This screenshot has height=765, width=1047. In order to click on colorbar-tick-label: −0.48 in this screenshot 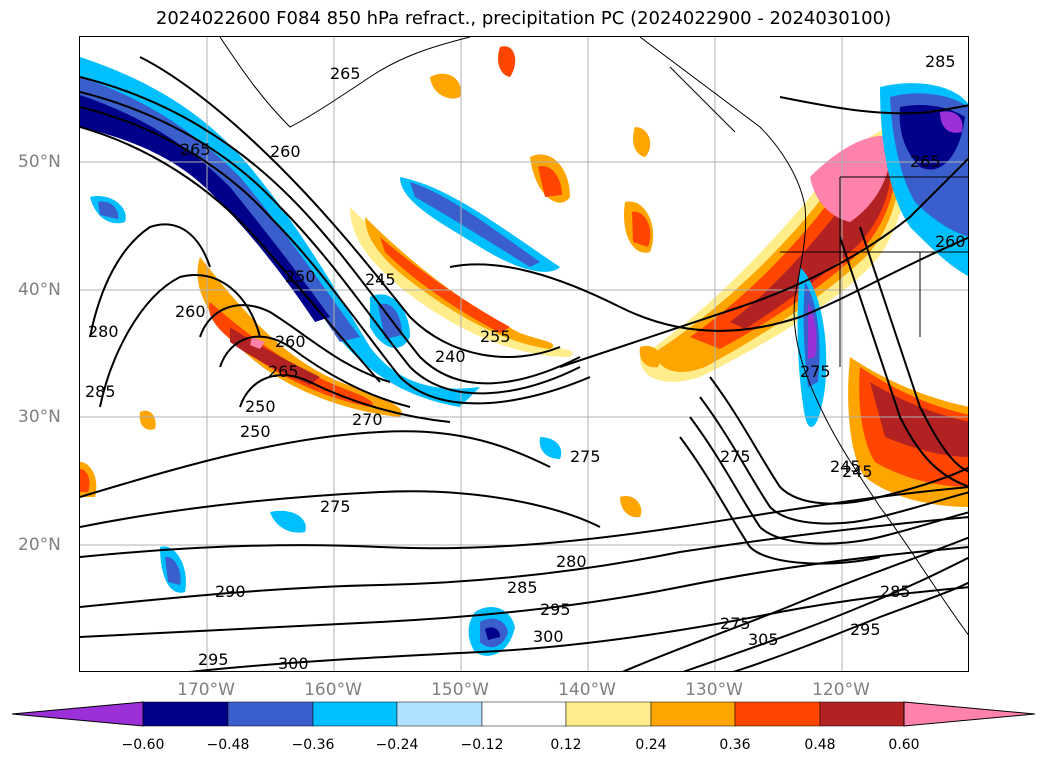, I will do `click(228, 745)`.